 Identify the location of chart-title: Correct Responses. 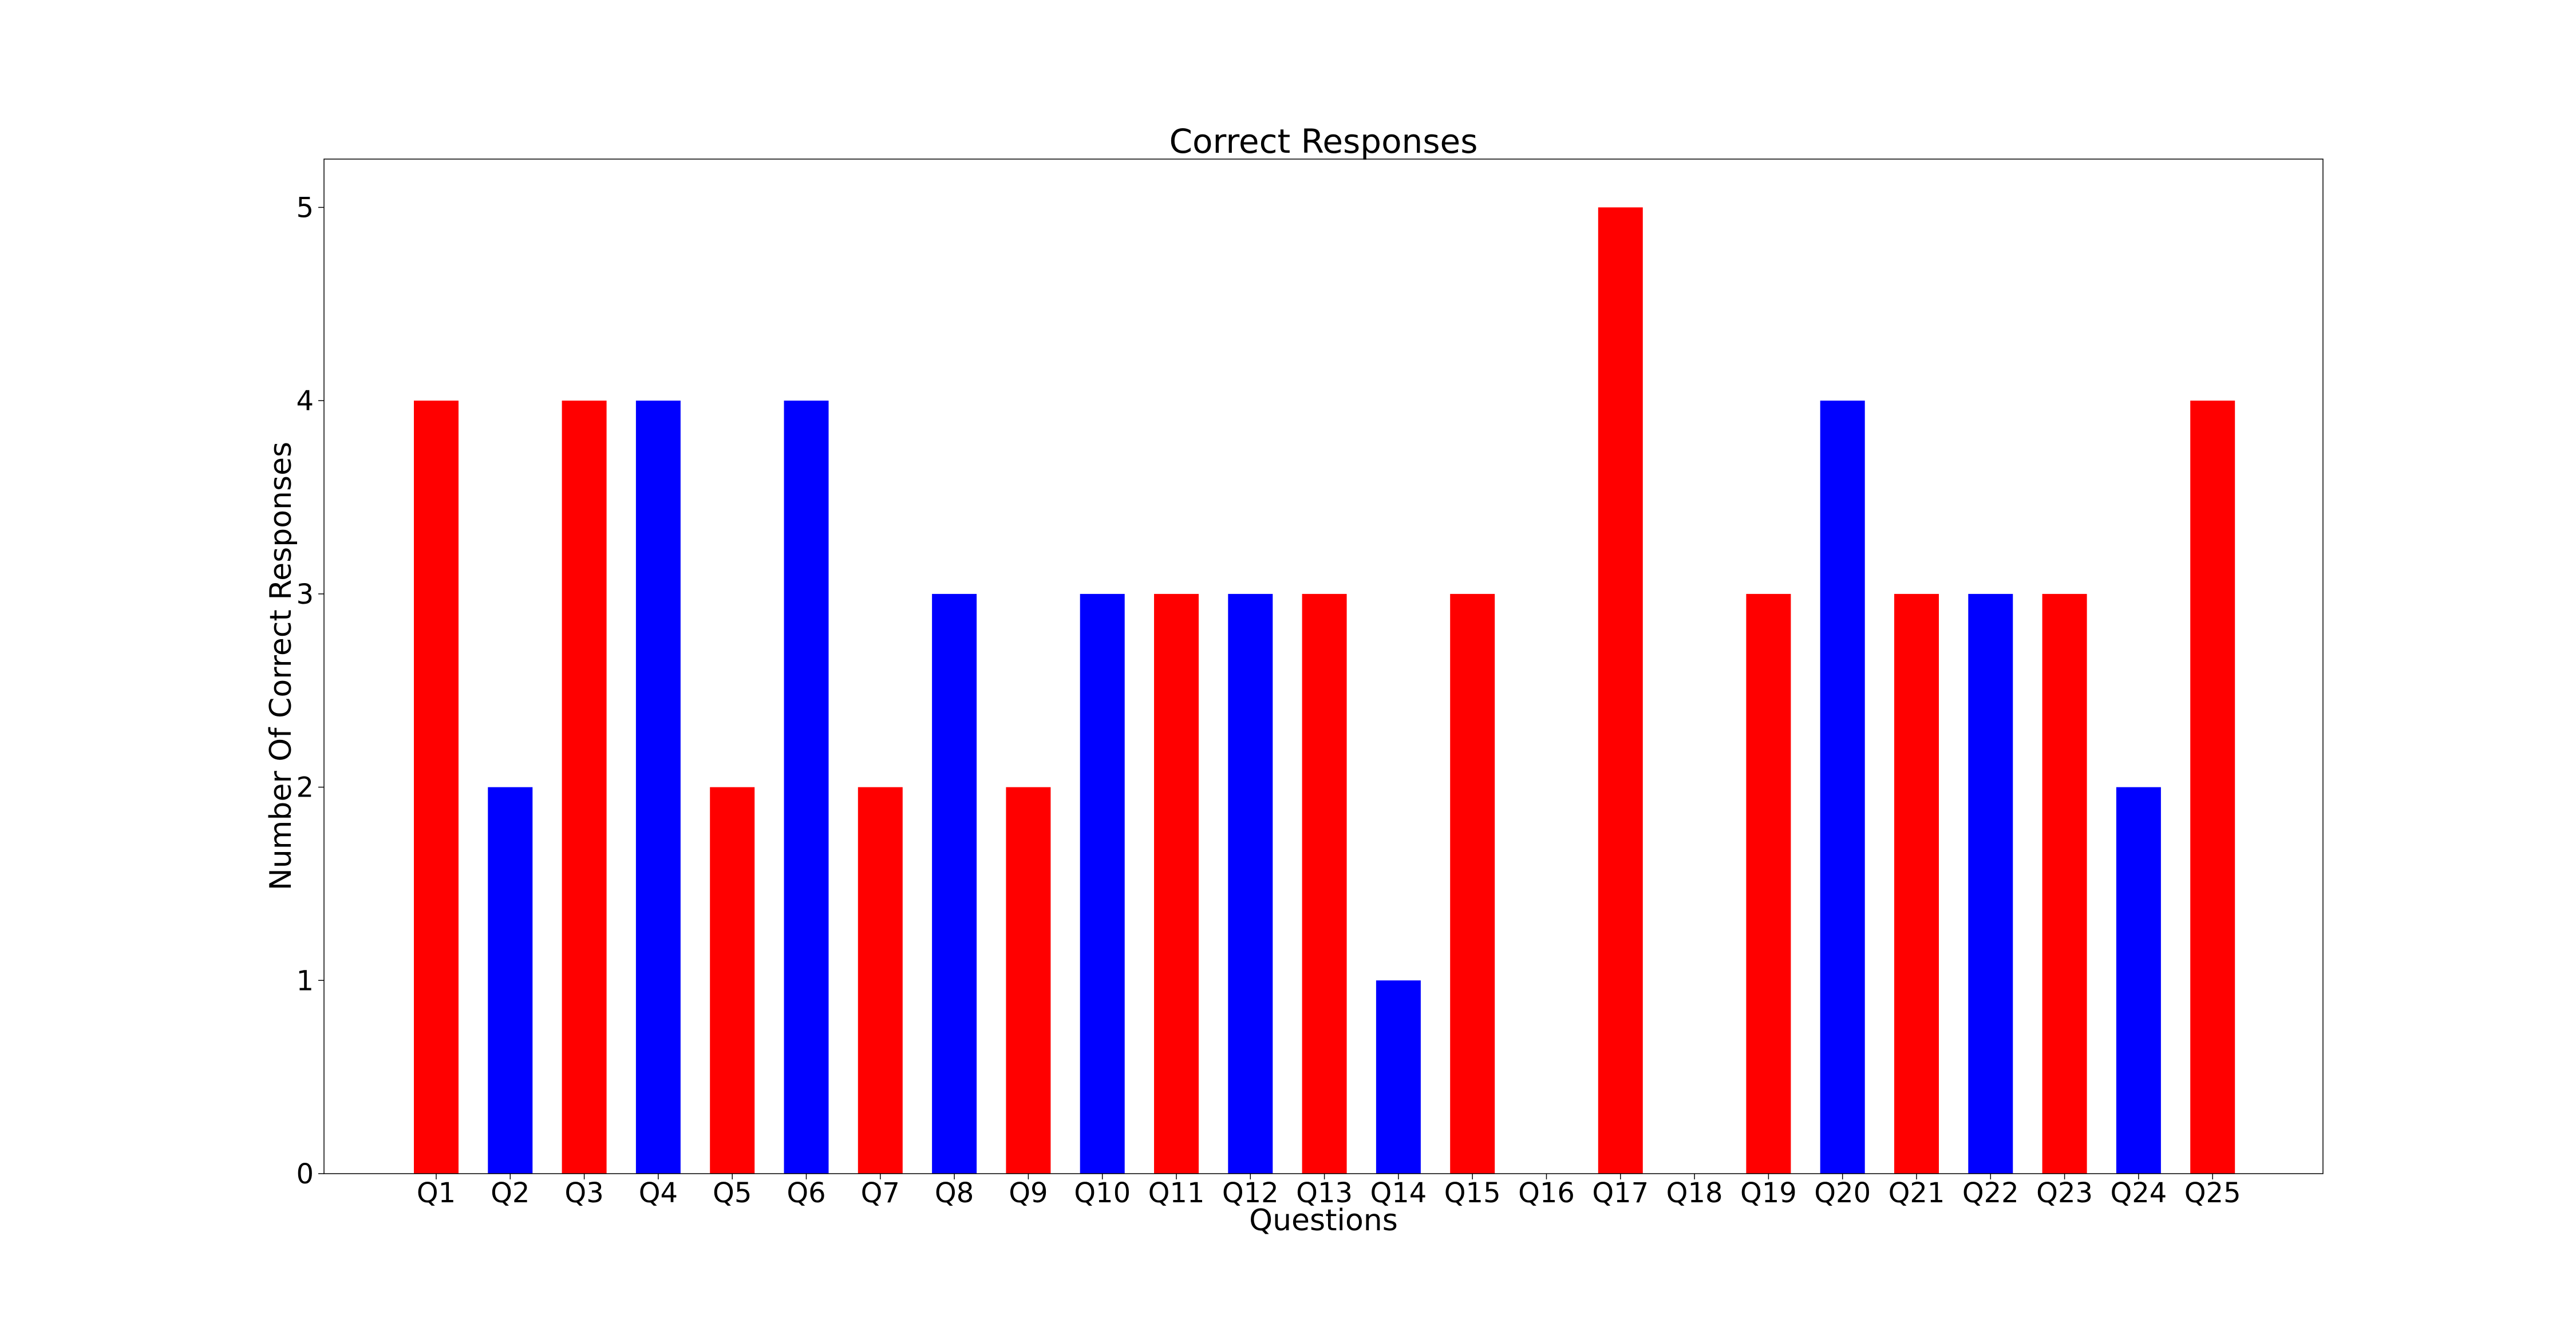
(1324, 141).